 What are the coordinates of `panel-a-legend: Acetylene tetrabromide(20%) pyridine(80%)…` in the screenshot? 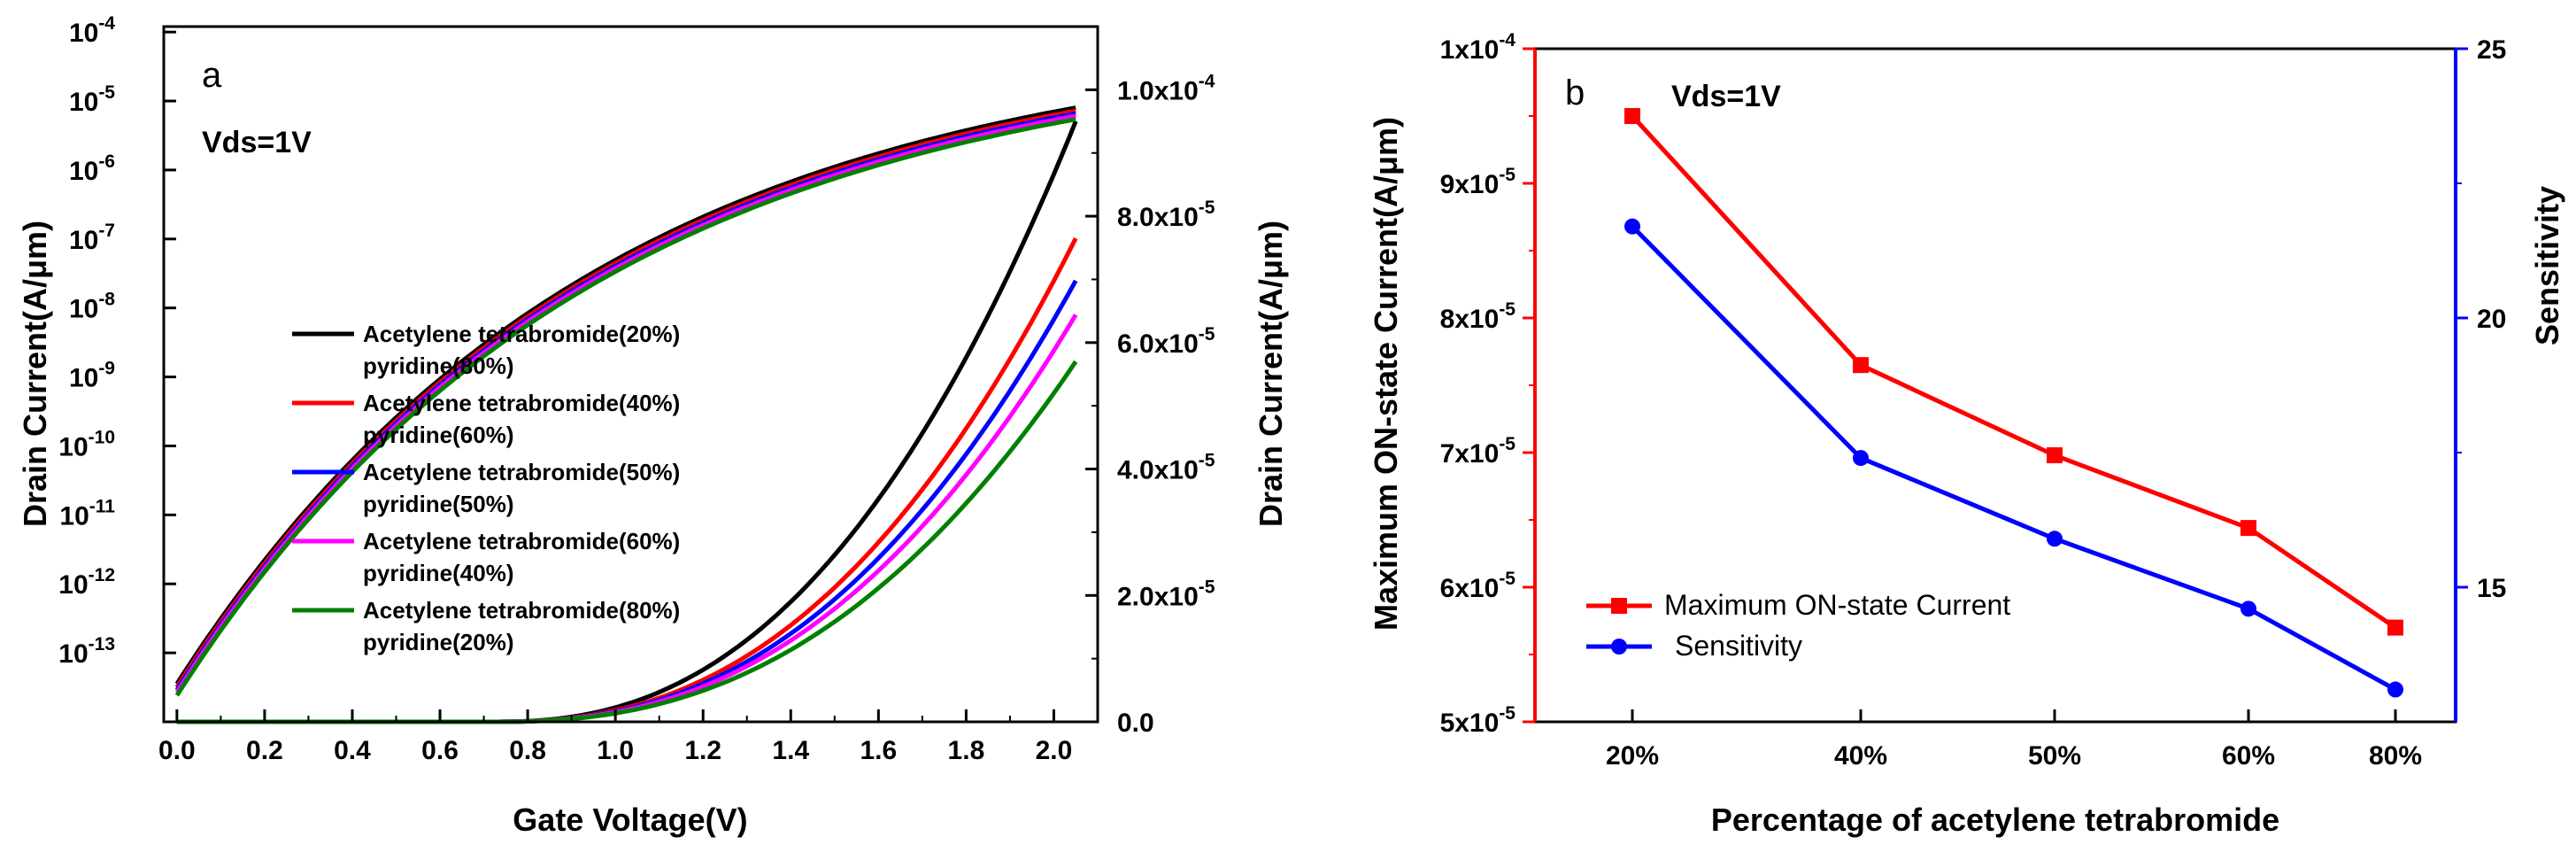 It's located at (486, 488).